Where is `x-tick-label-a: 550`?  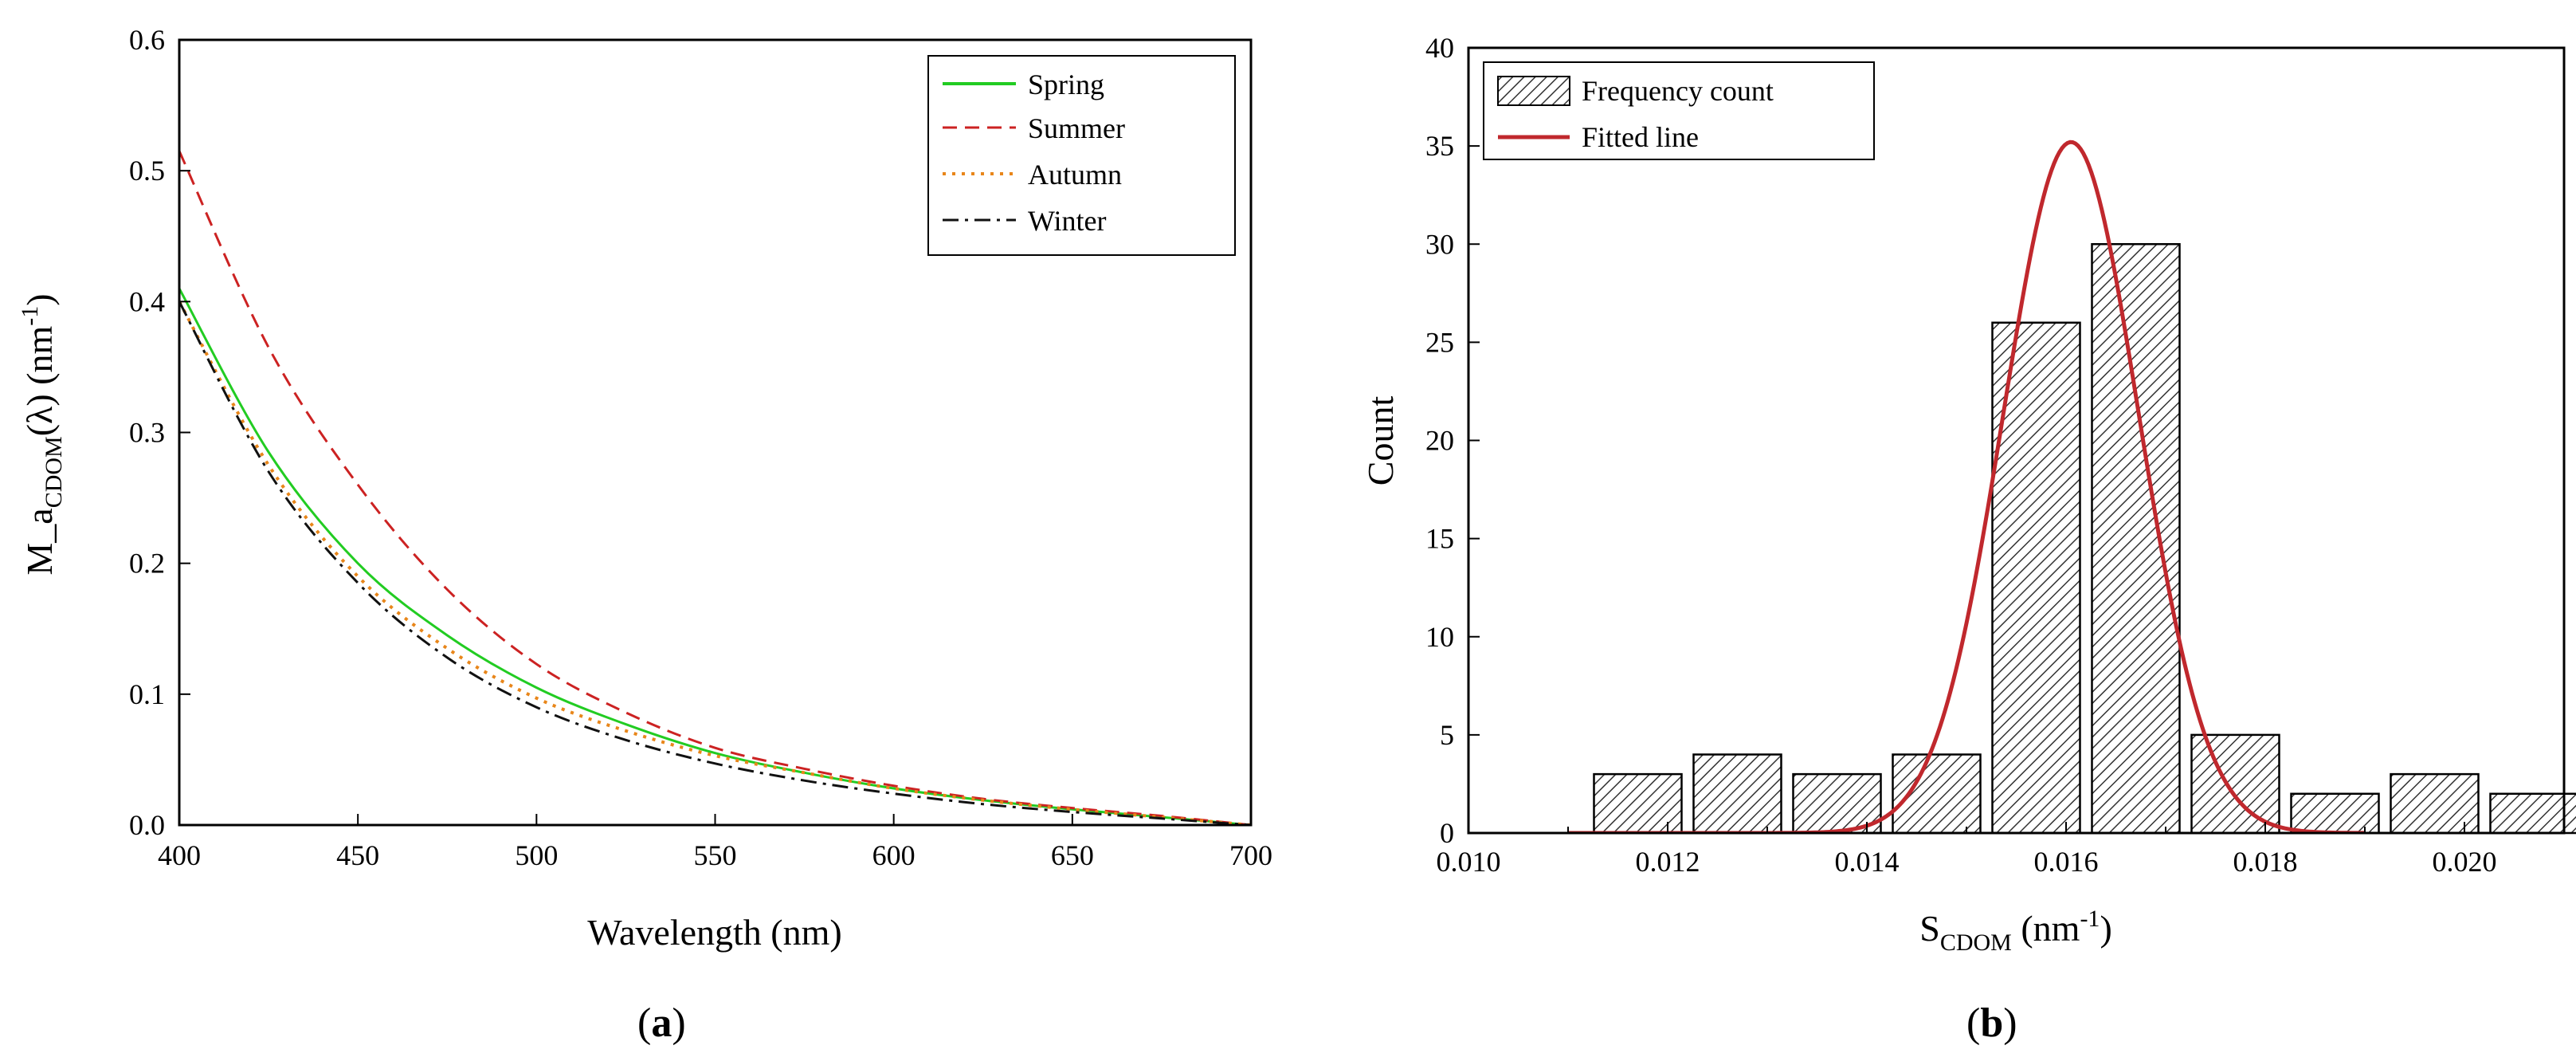
x-tick-label-a: 550 is located at coordinates (715, 855).